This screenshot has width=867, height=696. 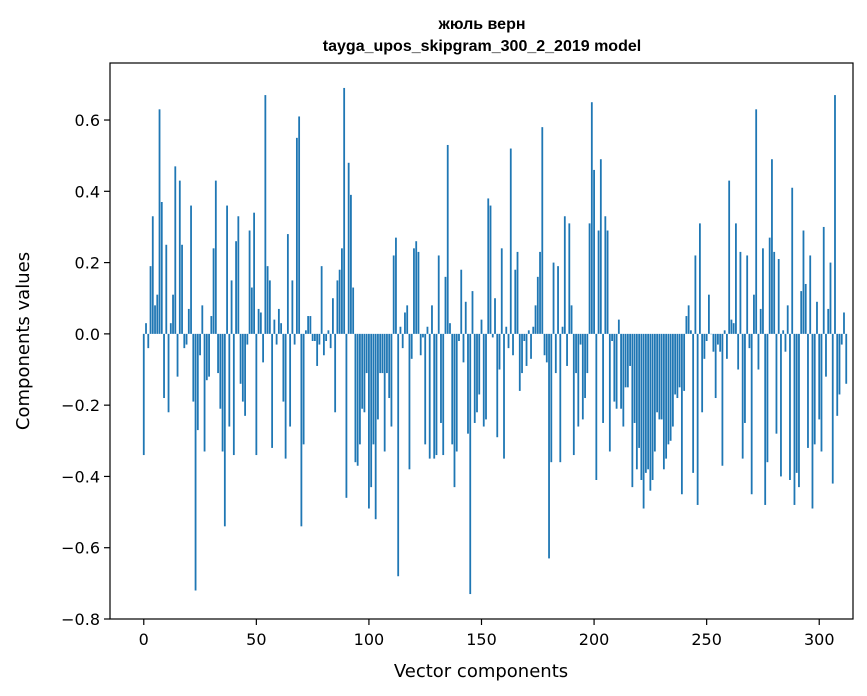 I want to click on y-axis-label: Components values, so click(x=23, y=341).